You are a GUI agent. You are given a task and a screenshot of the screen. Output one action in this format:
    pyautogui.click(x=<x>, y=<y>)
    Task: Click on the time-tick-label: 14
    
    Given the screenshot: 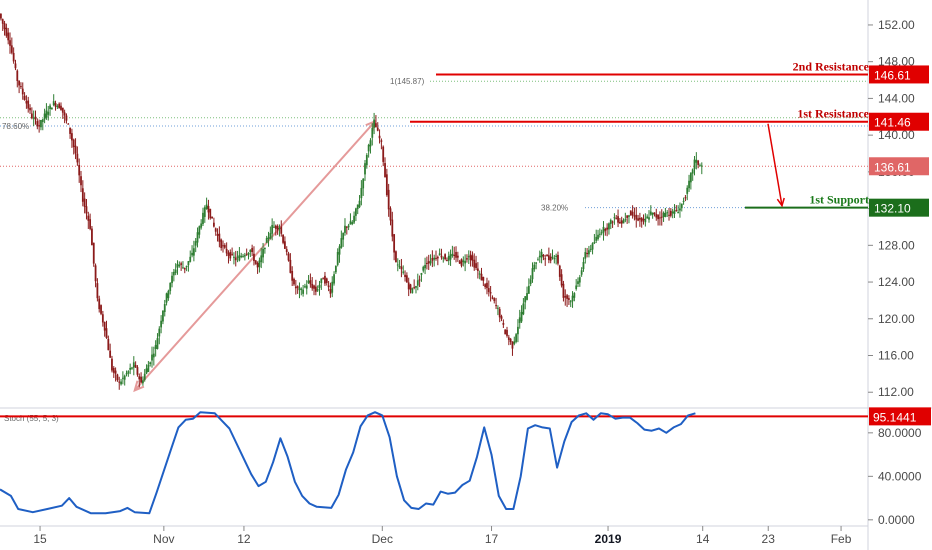 What is the action you would take?
    pyautogui.click(x=703, y=539)
    